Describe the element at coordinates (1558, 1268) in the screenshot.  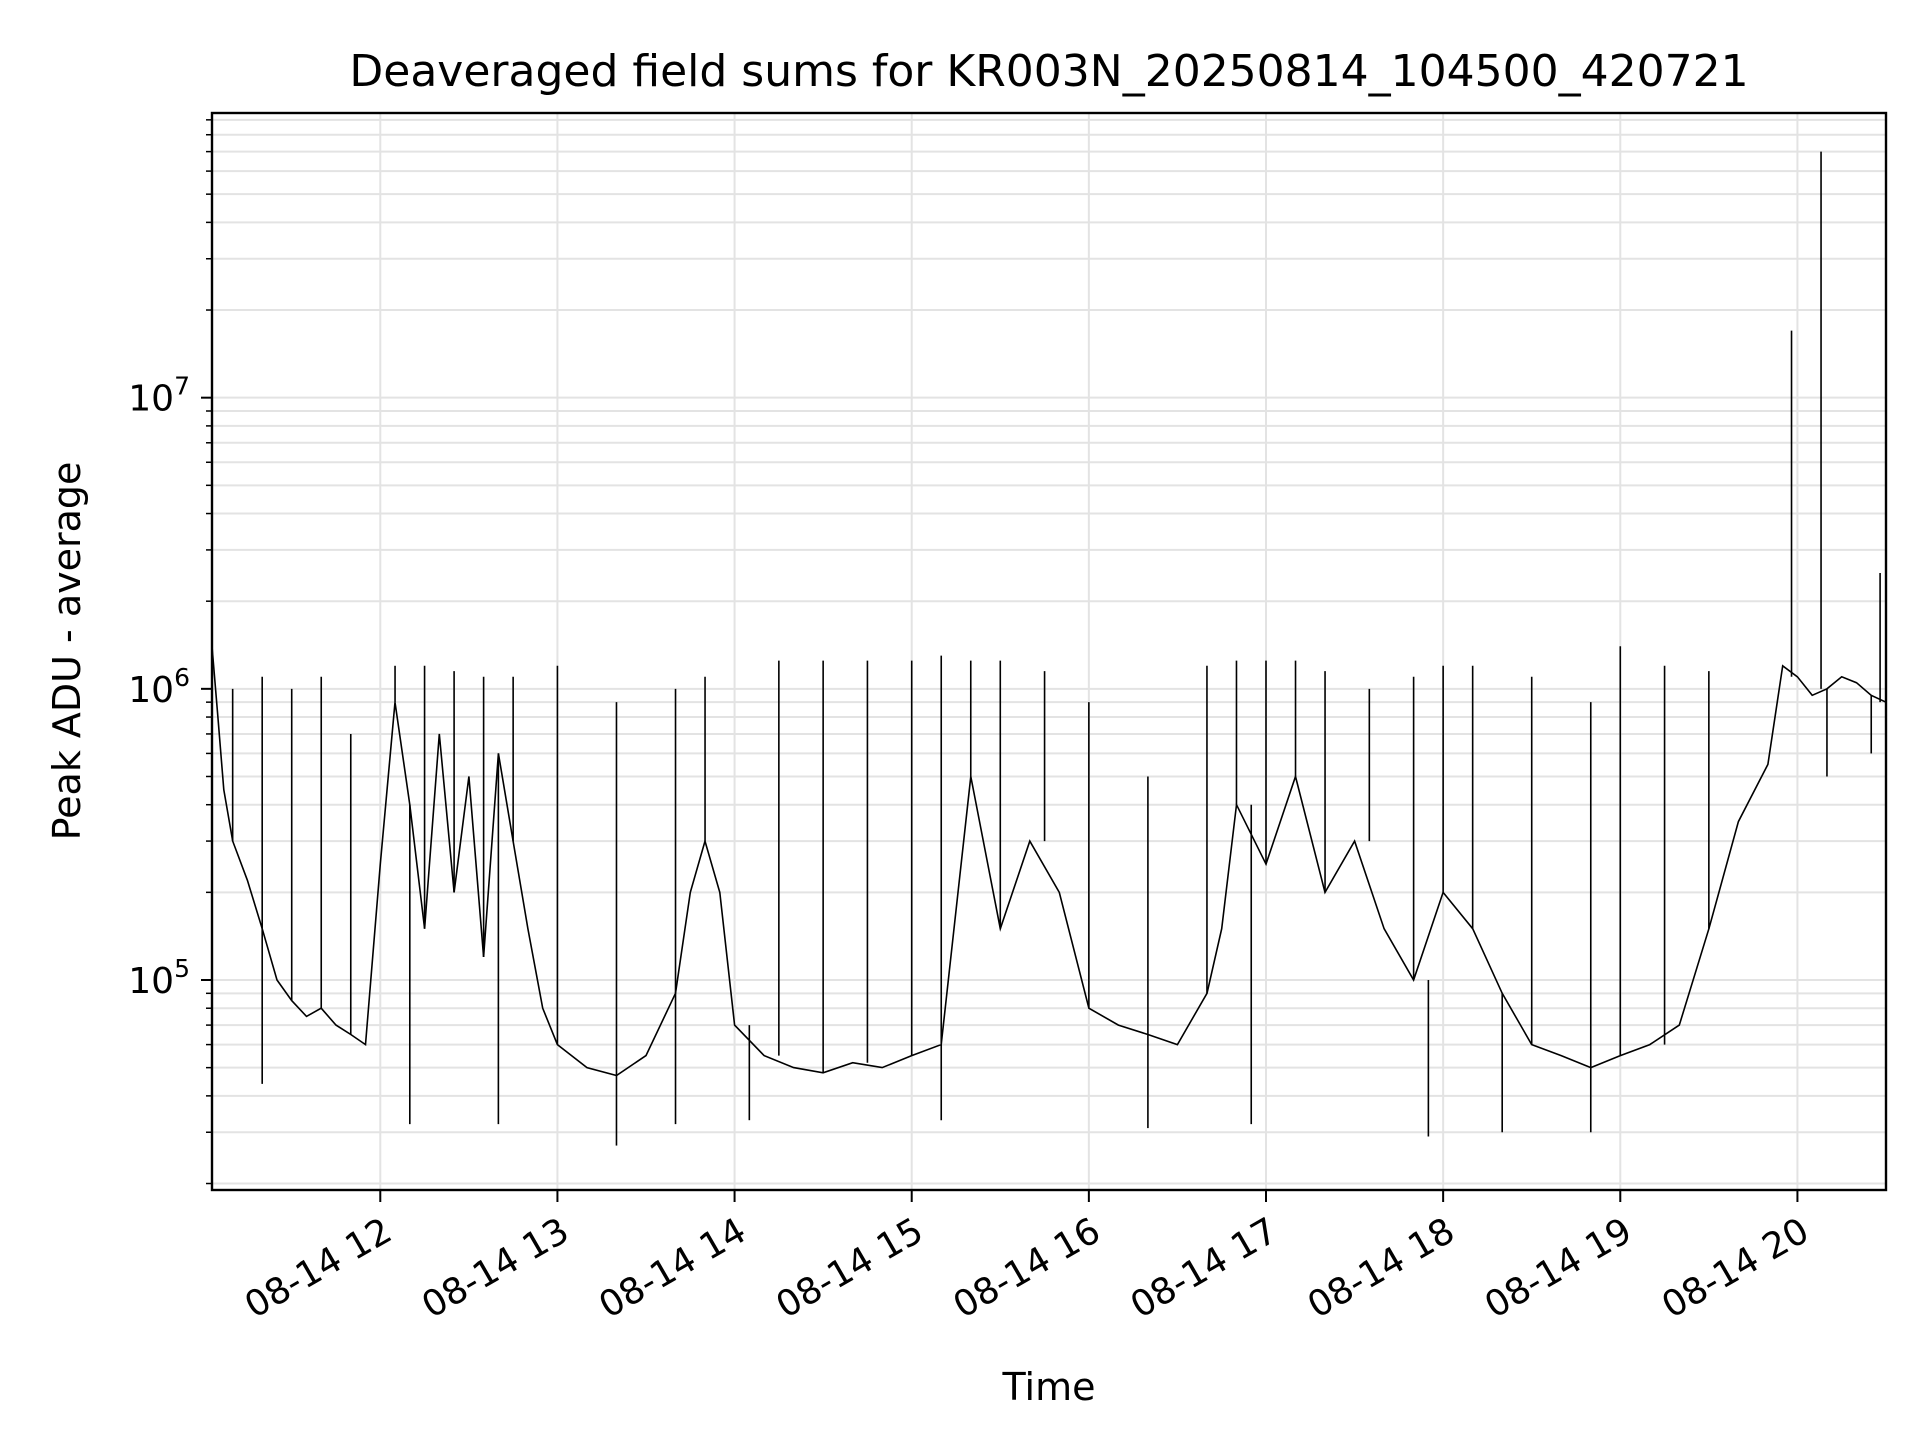
I see `x-tick-label: 08-14 19` at that location.